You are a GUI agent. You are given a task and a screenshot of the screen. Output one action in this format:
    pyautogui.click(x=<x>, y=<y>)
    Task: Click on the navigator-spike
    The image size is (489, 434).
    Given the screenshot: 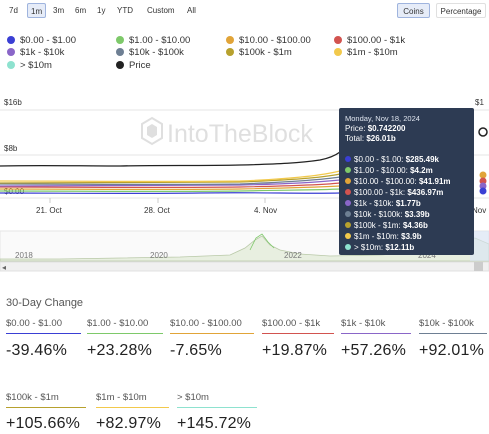 What is the action you would take?
    pyautogui.click(x=262, y=242)
    